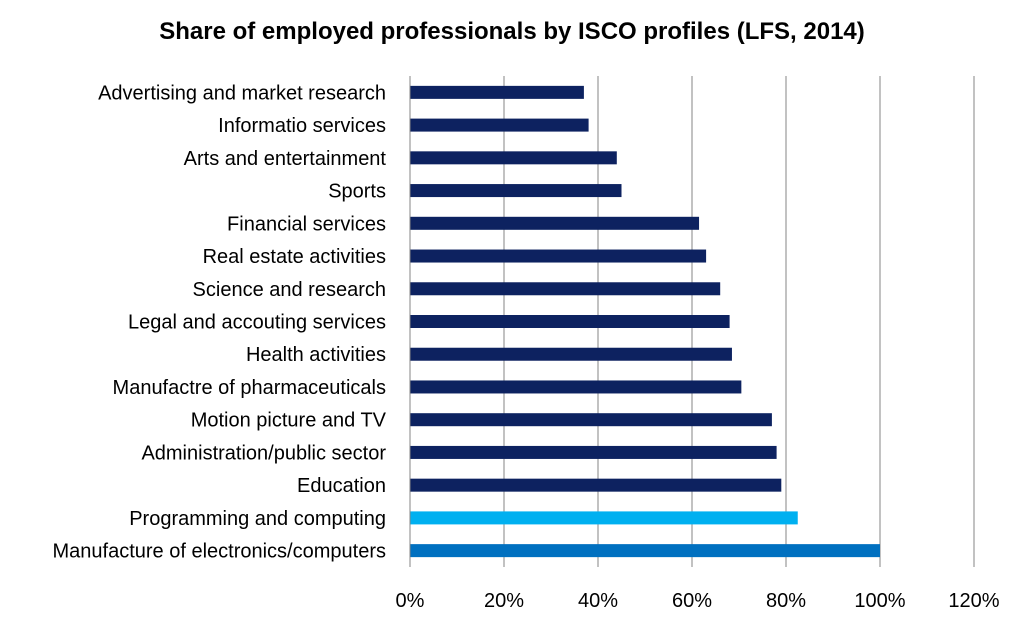  Describe the element at coordinates (302, 126) in the screenshot. I see `category-label: Informatio services` at that location.